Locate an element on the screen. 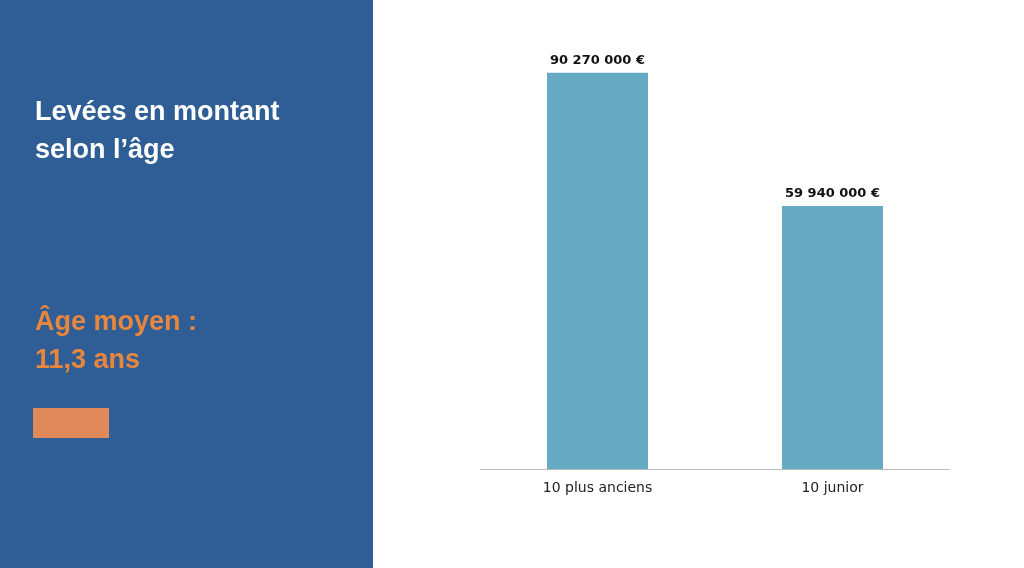 Image resolution: width=1024 pixels, height=568 pixels. data-label: 59 940 000 € is located at coordinates (832, 192).